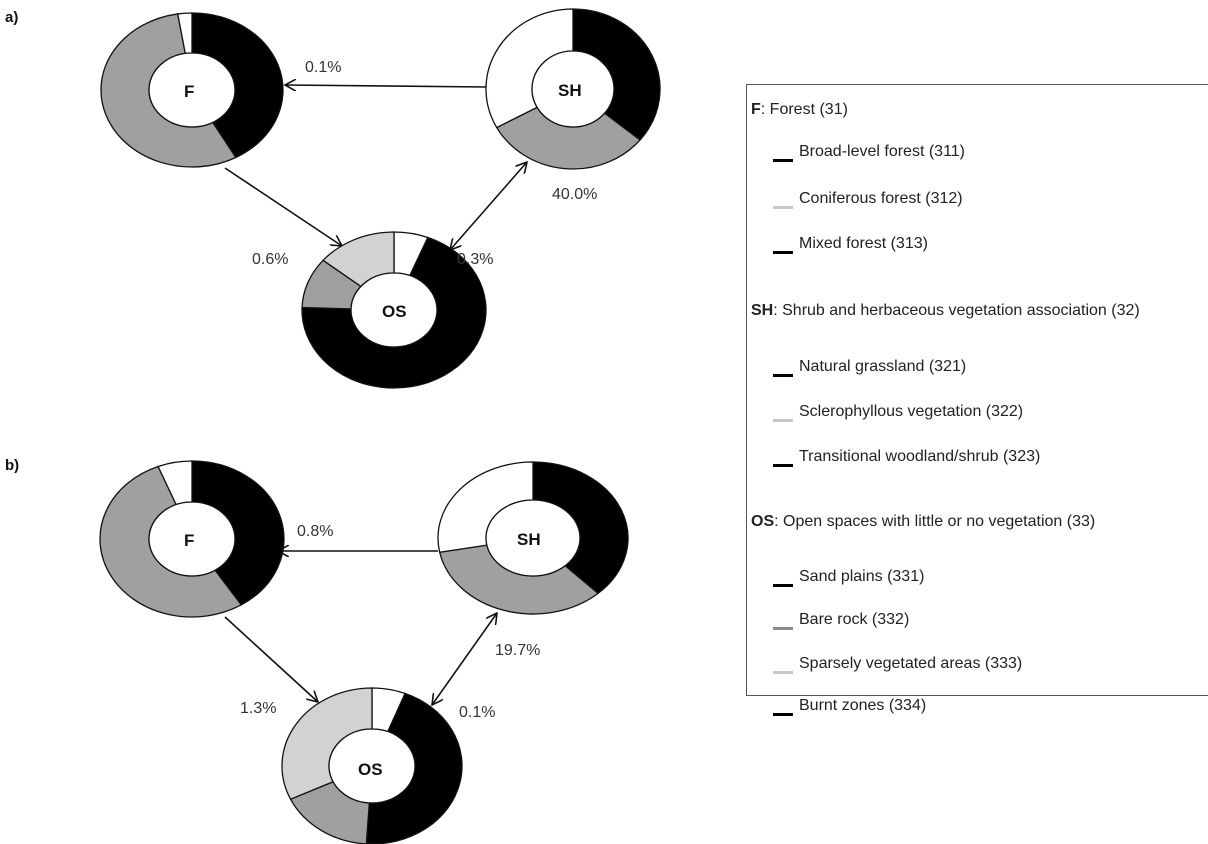  Describe the element at coordinates (756, 109) in the screenshot. I see `legend-group-code: F` at that location.